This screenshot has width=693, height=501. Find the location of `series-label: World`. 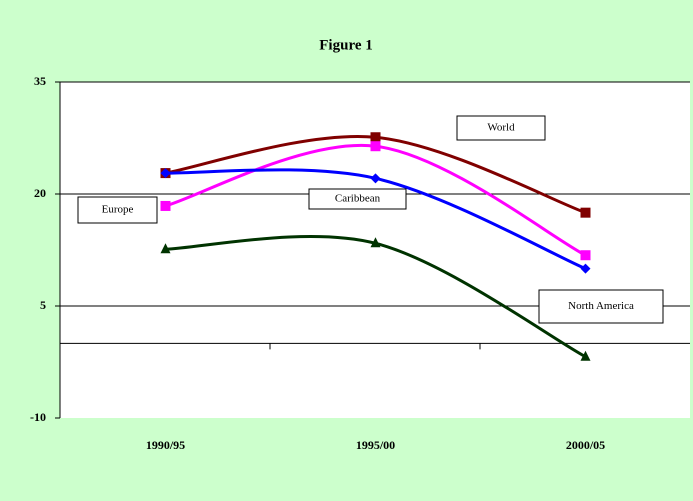

series-label: World is located at coordinates (501, 128).